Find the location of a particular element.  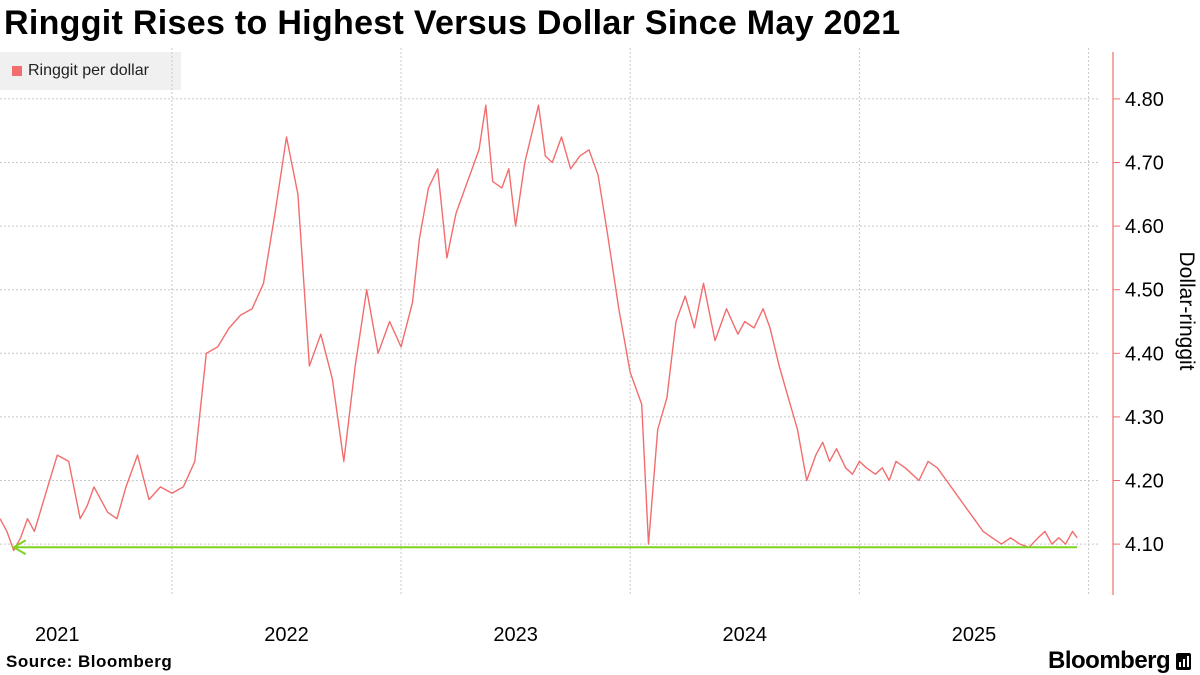

x-tick-label: 2024 is located at coordinates (745, 635).